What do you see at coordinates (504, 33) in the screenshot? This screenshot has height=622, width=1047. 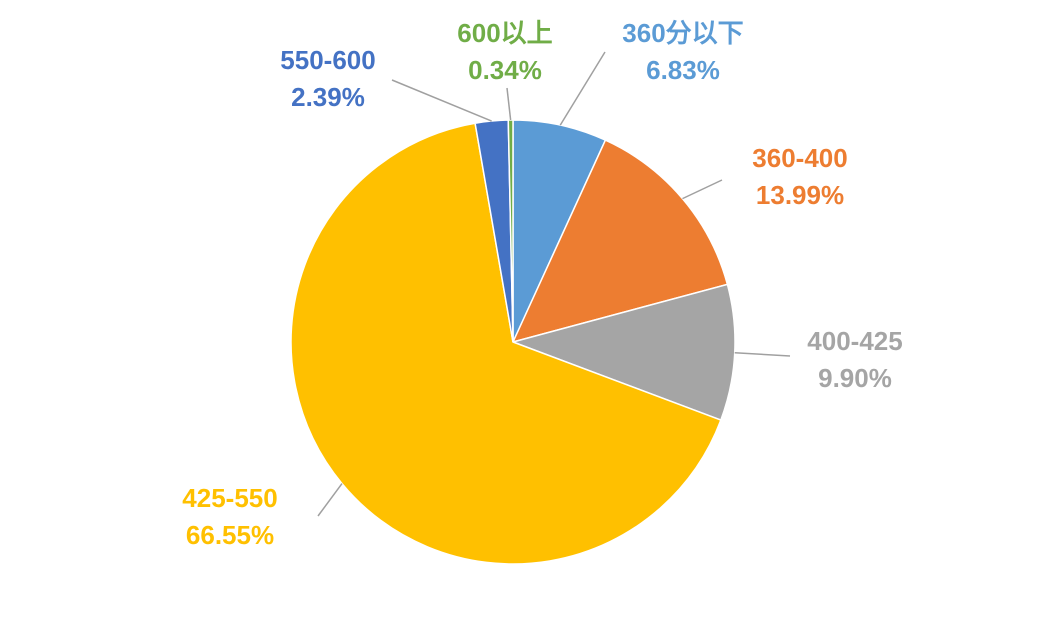 I see `slice-category-label: 600以上` at bounding box center [504, 33].